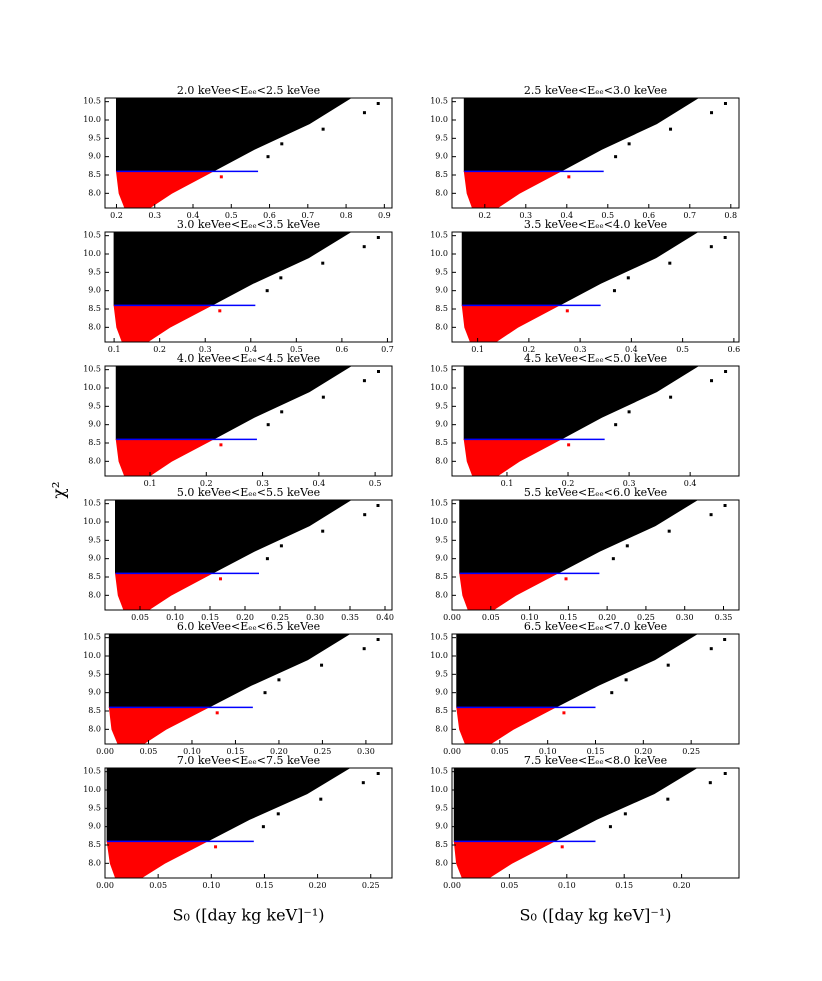 The width and height of the screenshot is (822, 981). Describe the element at coordinates (595, 492) in the screenshot. I see `subplot-title: 5.5 keVee<Eₑₑ<6.0 keVee` at that location.